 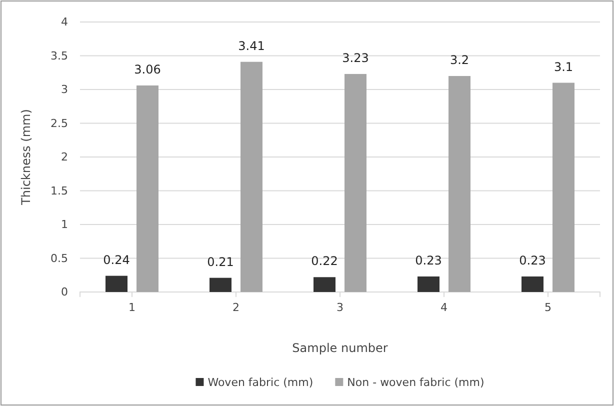 I want to click on x-axis-title: Sample number, so click(x=340, y=348).